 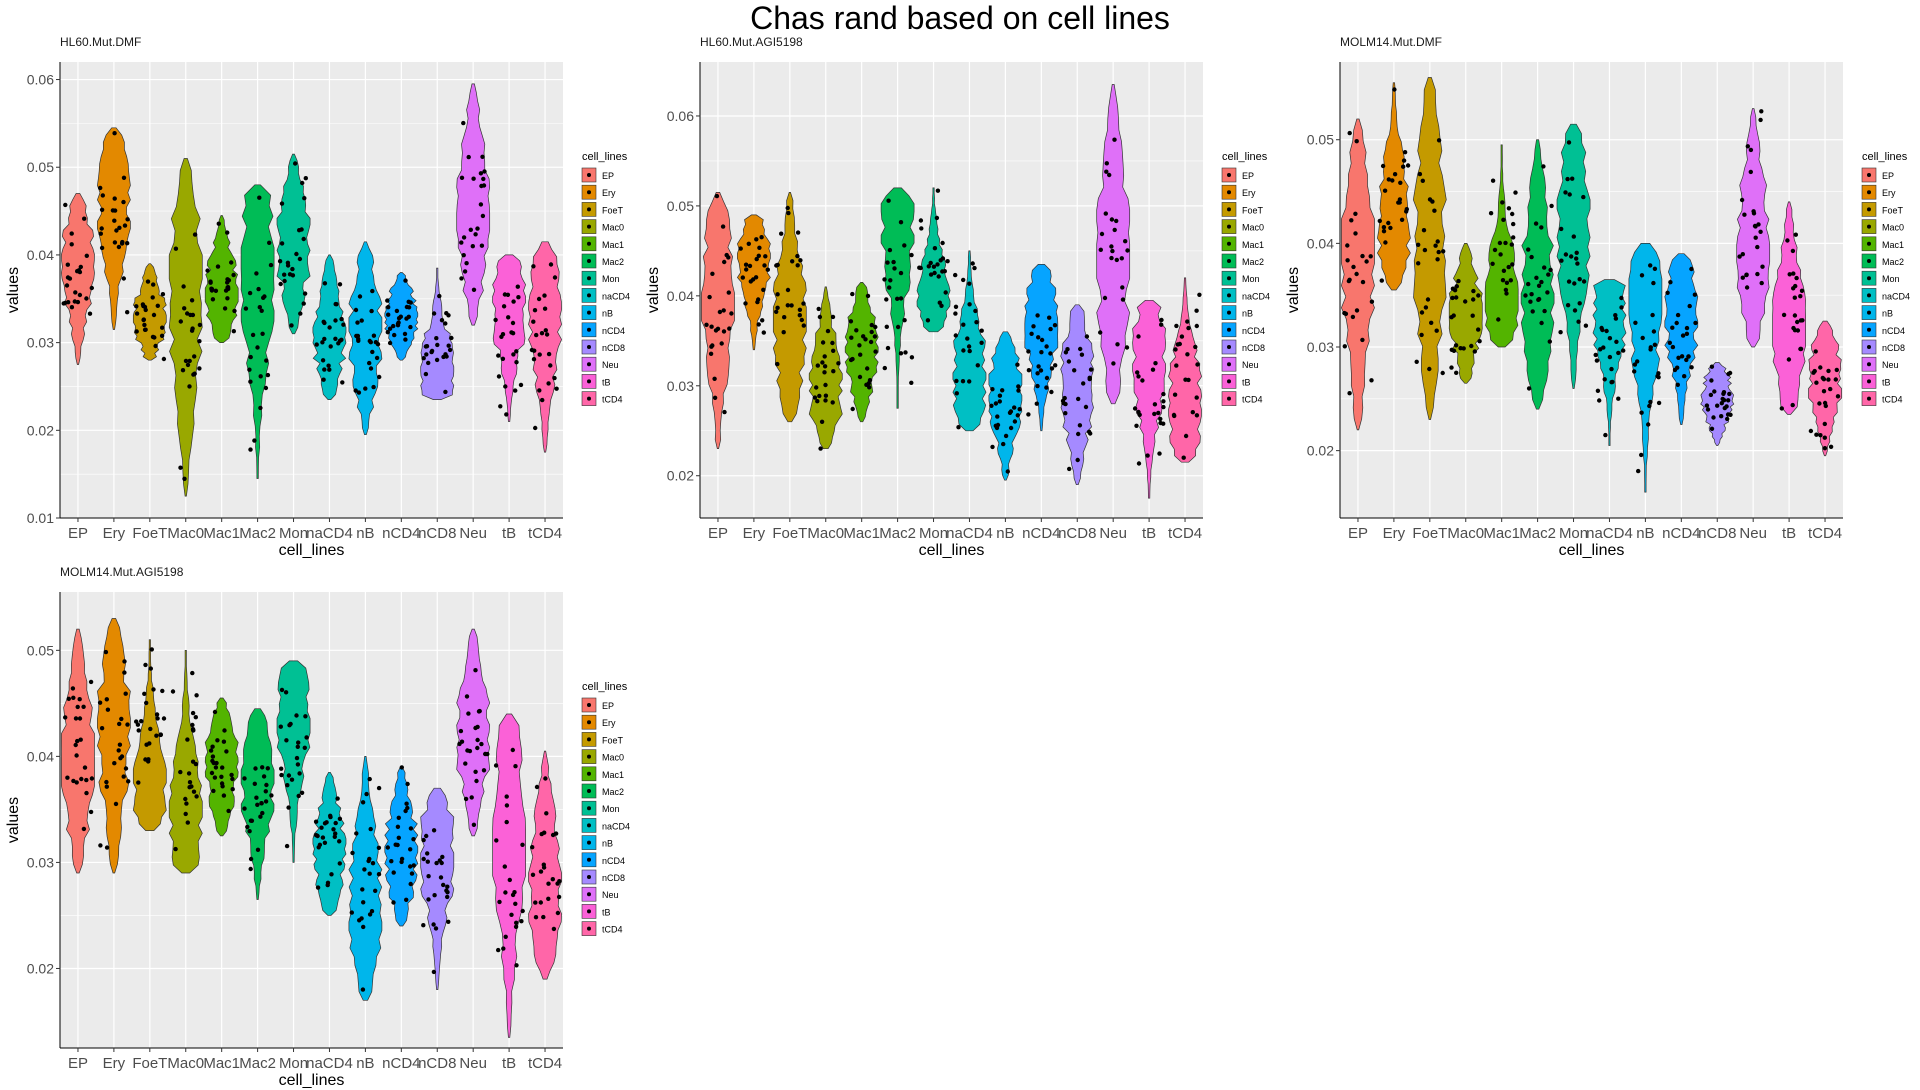 I want to click on y-tick-label: 0.02, so click(x=680, y=476).